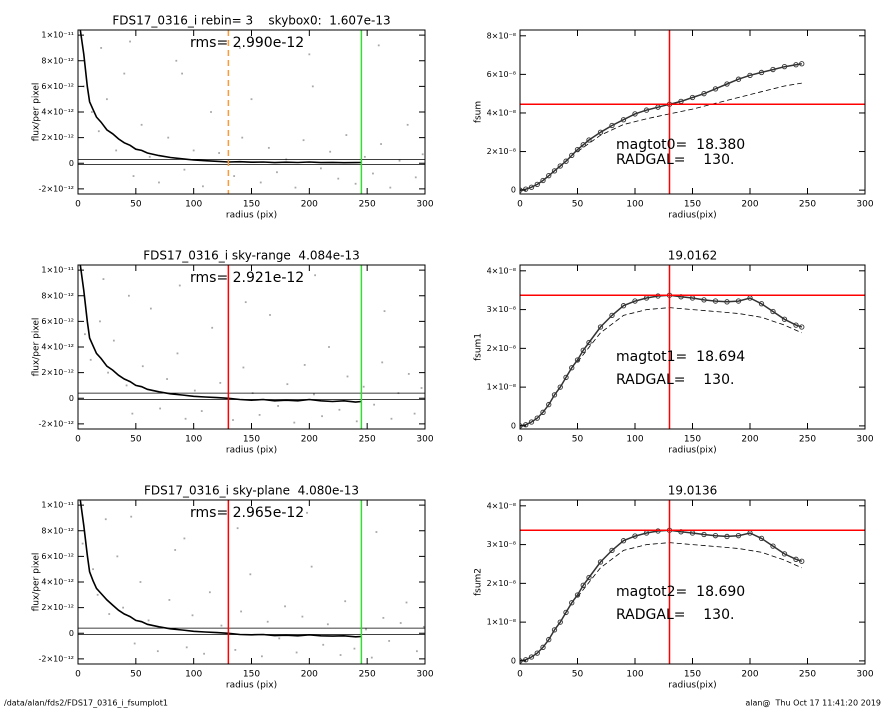 This screenshot has height=708, width=885. I want to click on chart-title: 19.0136, so click(693, 491).